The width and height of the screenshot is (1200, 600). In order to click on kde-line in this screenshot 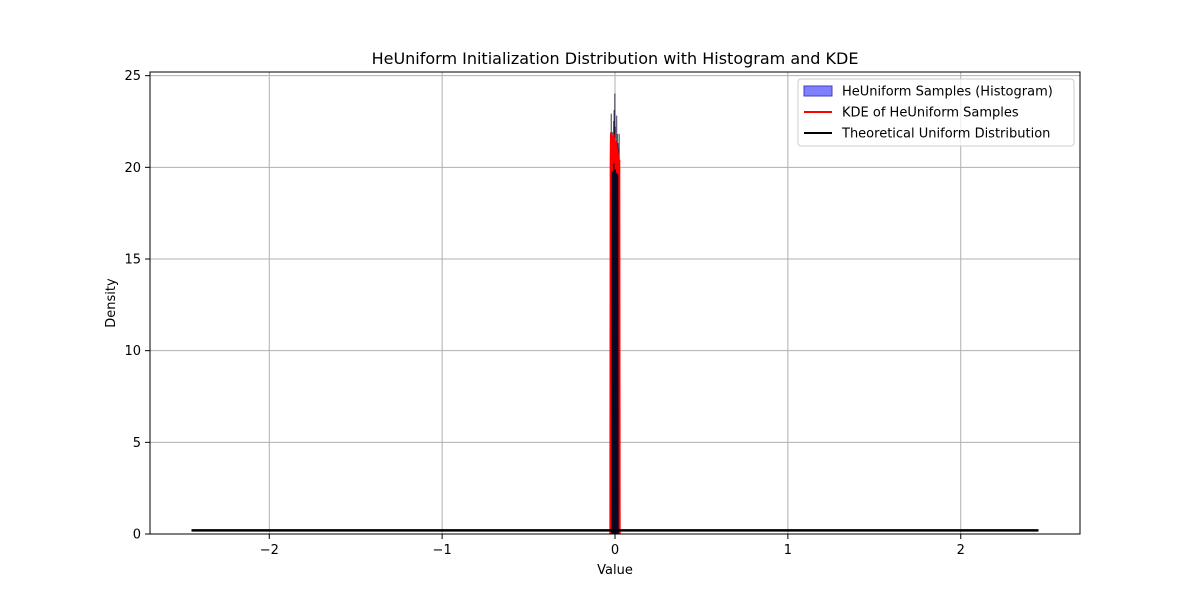, I will do `click(615, 333)`.